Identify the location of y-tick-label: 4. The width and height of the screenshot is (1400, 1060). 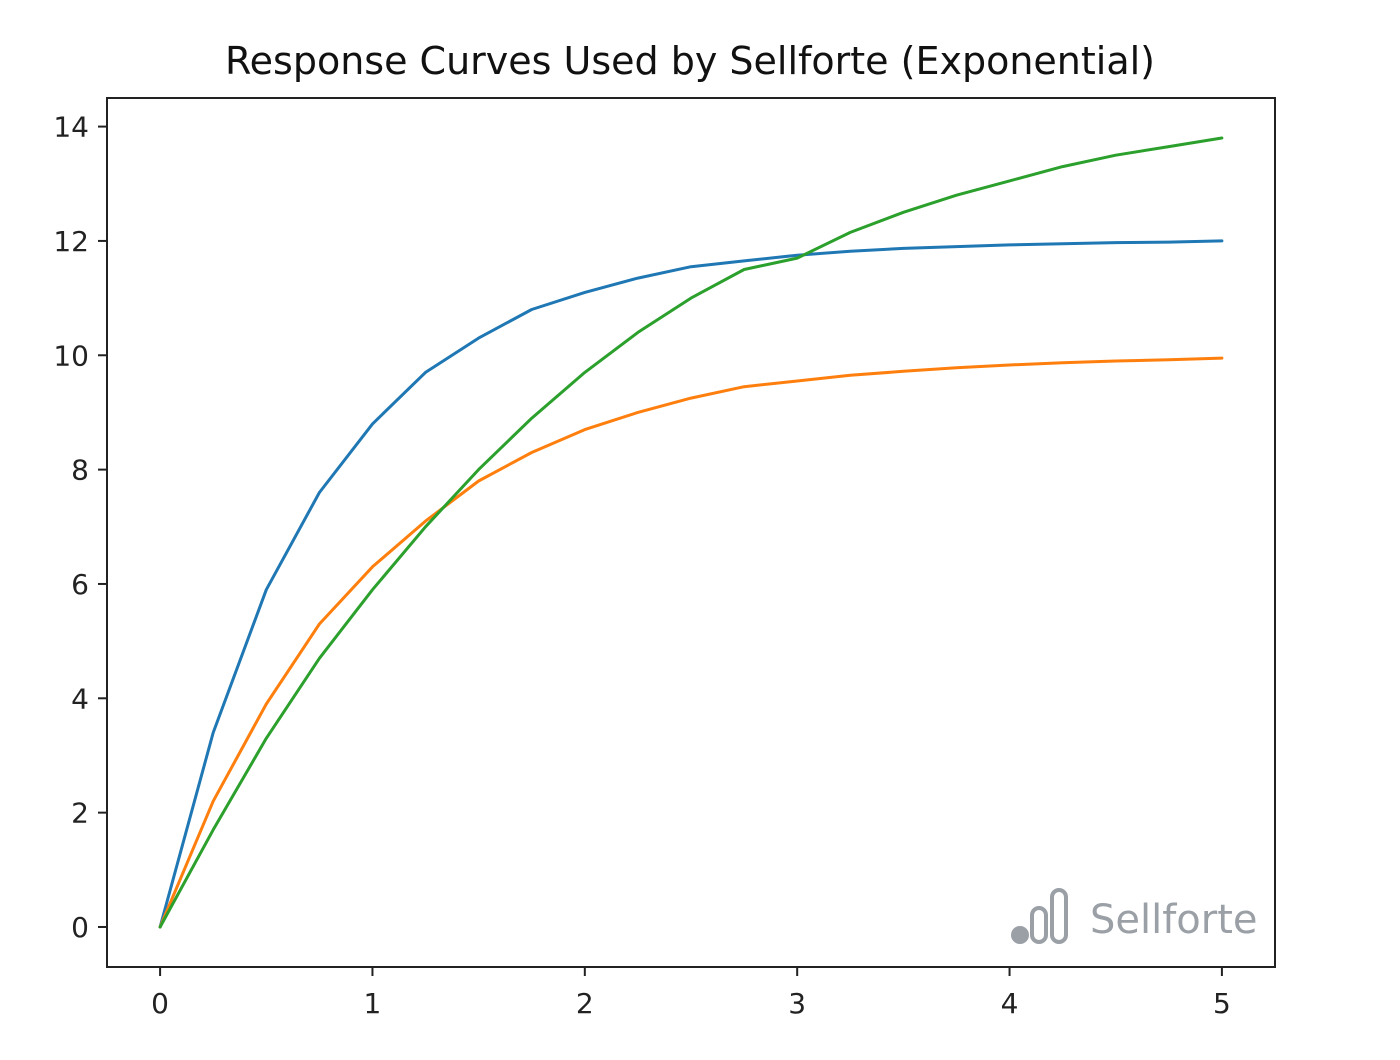
(80, 698).